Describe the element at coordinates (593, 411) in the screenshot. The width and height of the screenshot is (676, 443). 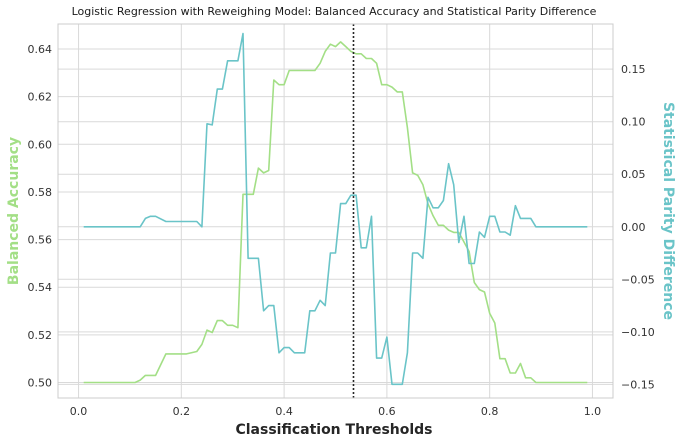
I see `x-tick-label: 1.0` at that location.